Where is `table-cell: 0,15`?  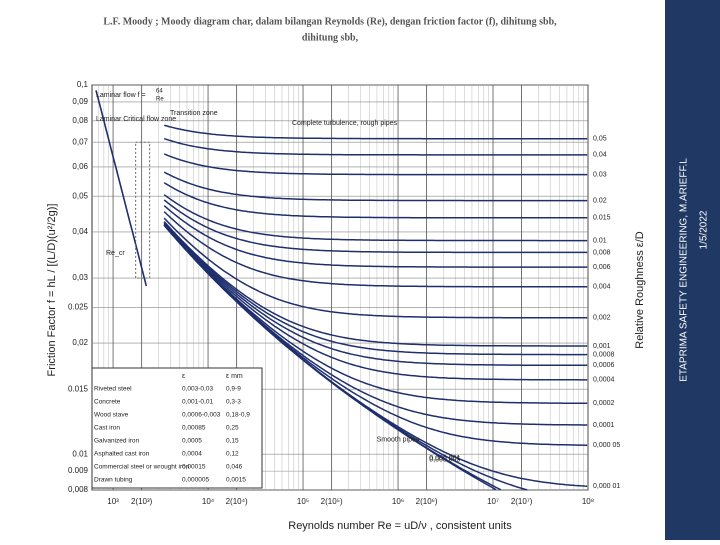
table-cell: 0,15 is located at coordinates (232, 441).